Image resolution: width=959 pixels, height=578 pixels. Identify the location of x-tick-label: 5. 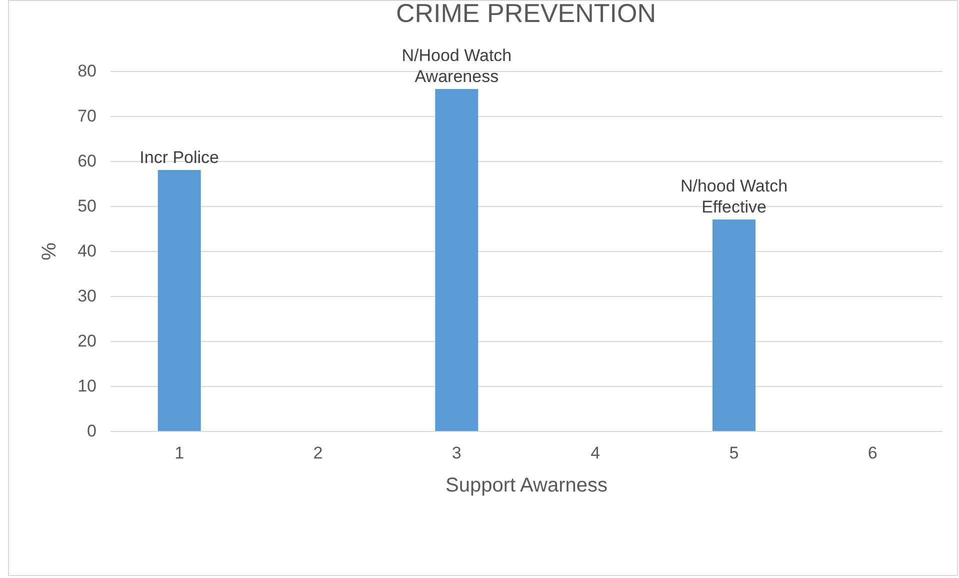
(734, 453).